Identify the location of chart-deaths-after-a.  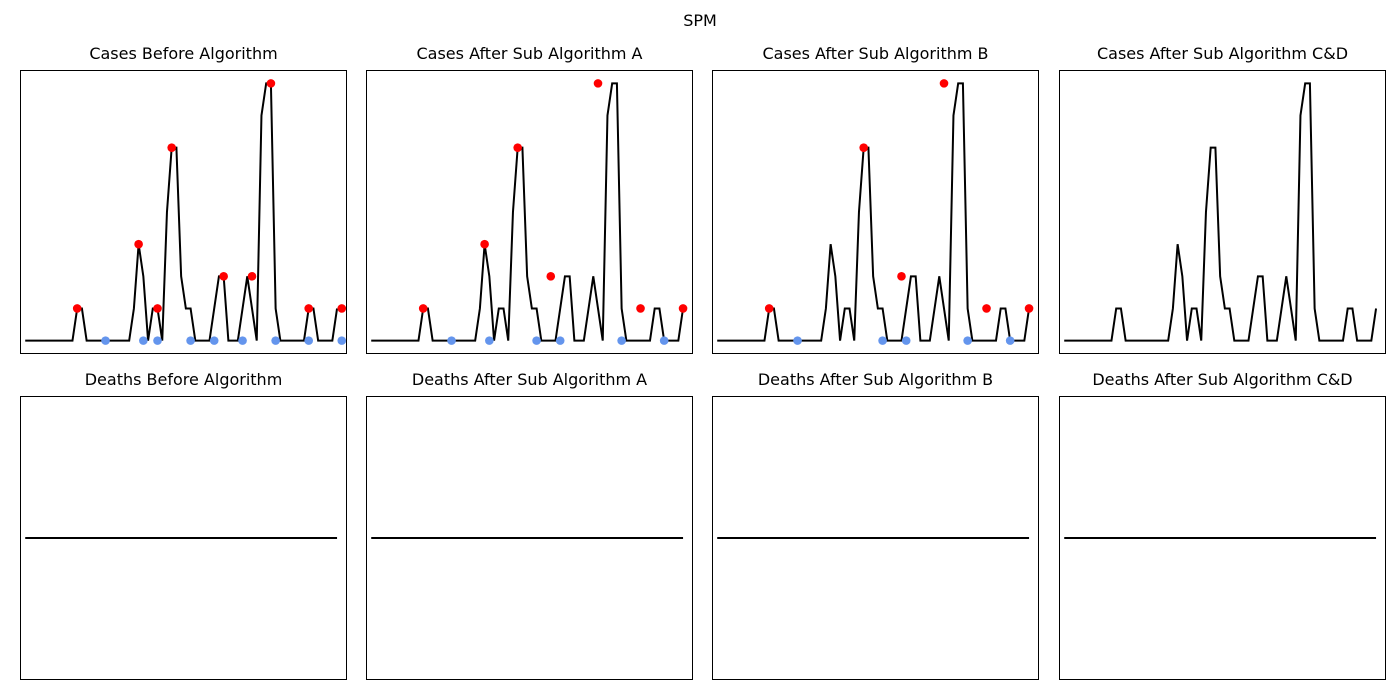
(529, 538).